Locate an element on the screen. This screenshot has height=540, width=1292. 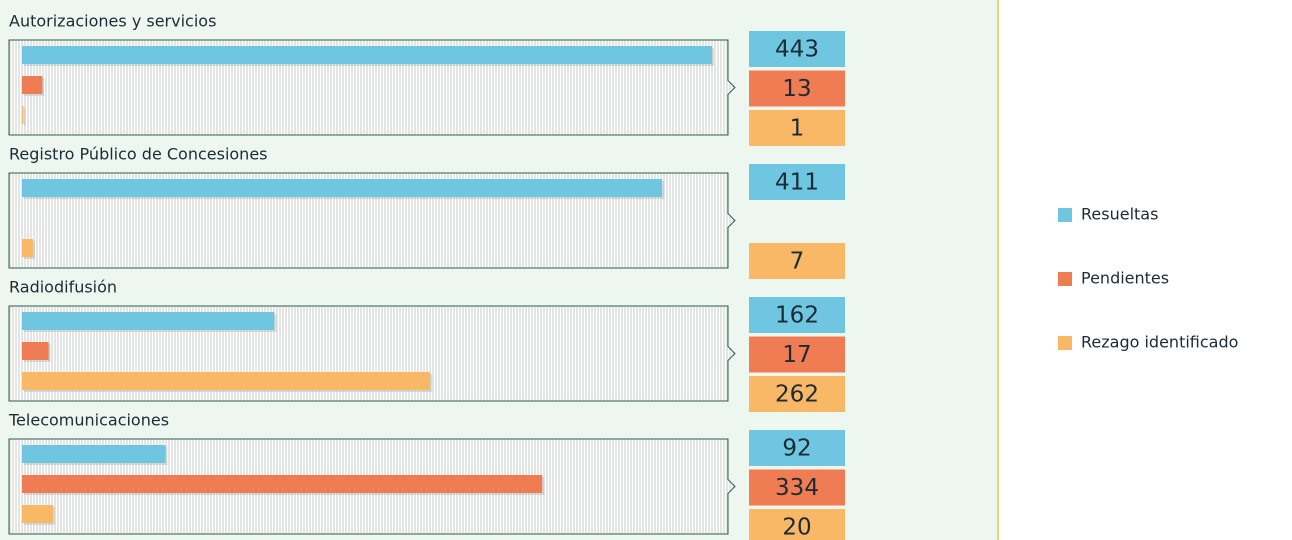
value-label: 411 is located at coordinates (797, 183).